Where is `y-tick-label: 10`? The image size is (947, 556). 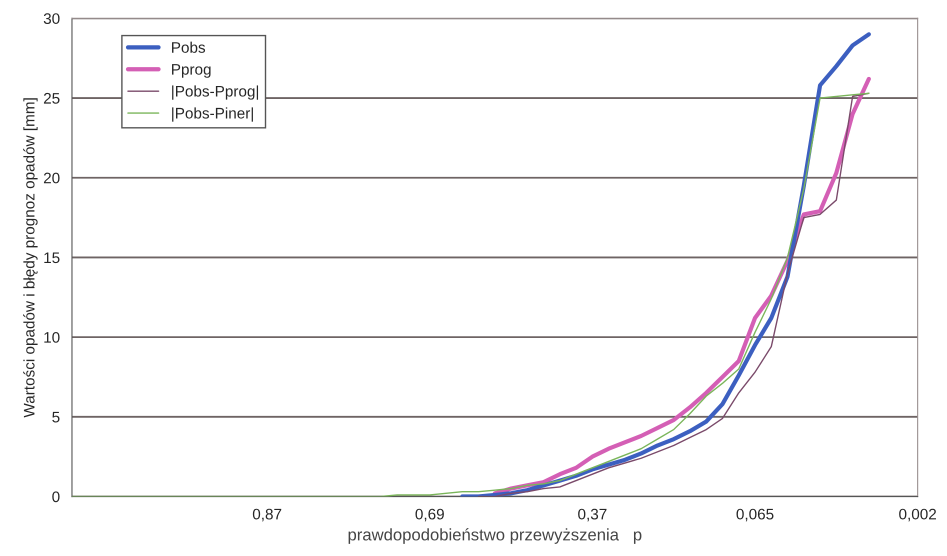
y-tick-label: 10 is located at coordinates (52, 337).